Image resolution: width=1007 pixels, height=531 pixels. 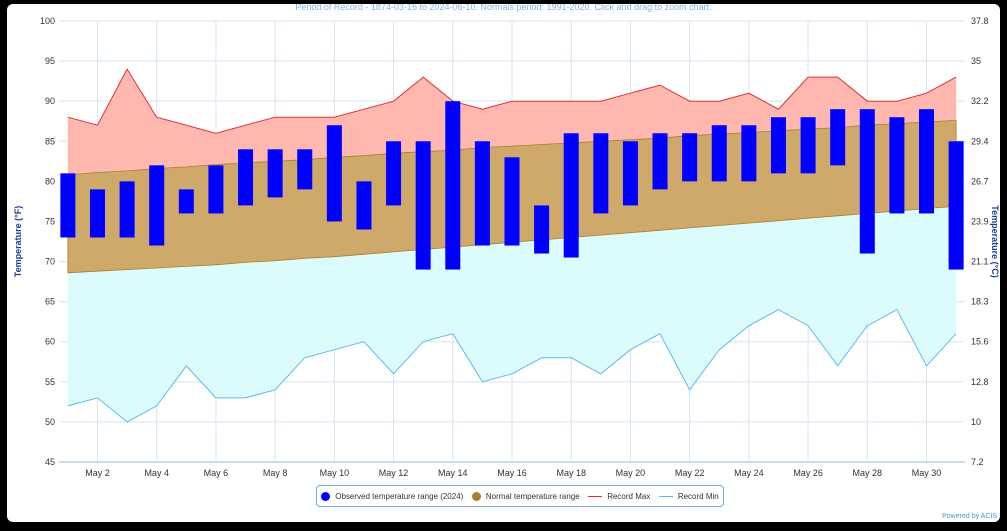 What do you see at coordinates (571, 473) in the screenshot?
I see `x-tick-label: May 18` at bounding box center [571, 473].